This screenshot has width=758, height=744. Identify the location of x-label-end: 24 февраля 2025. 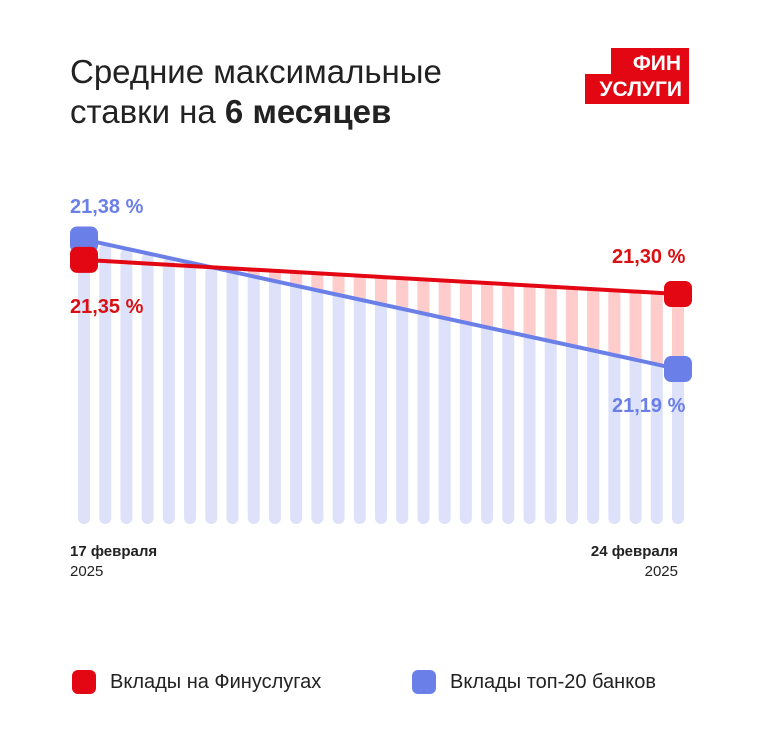
(634, 562).